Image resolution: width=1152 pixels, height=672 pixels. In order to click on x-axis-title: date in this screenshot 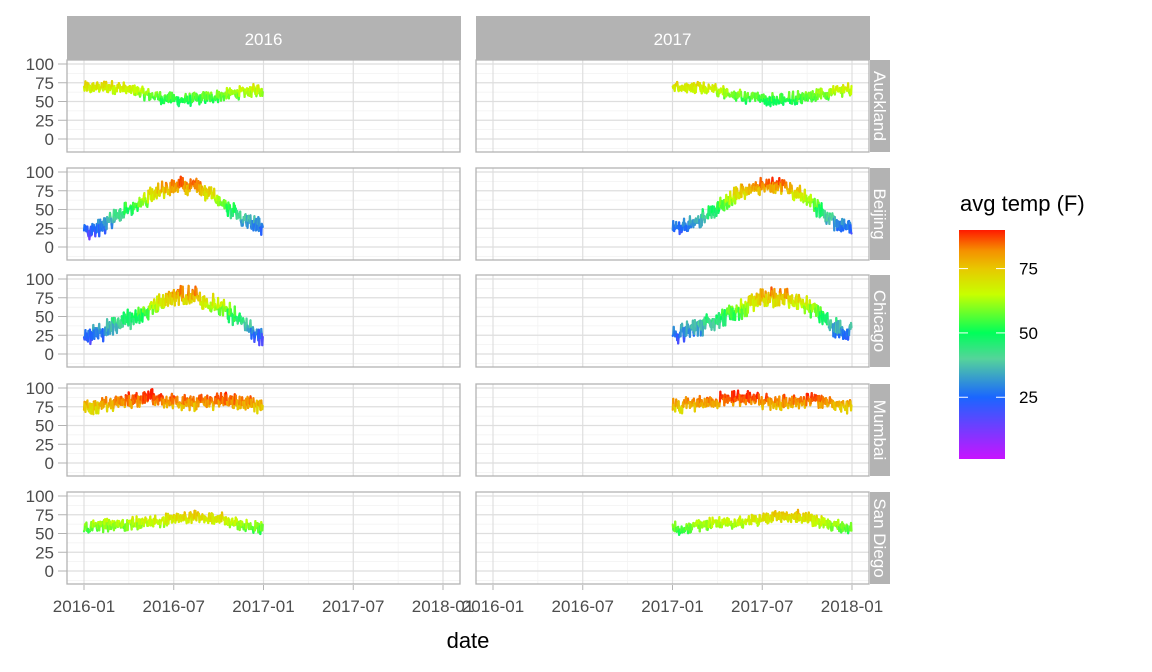, I will do `click(468, 640)`.